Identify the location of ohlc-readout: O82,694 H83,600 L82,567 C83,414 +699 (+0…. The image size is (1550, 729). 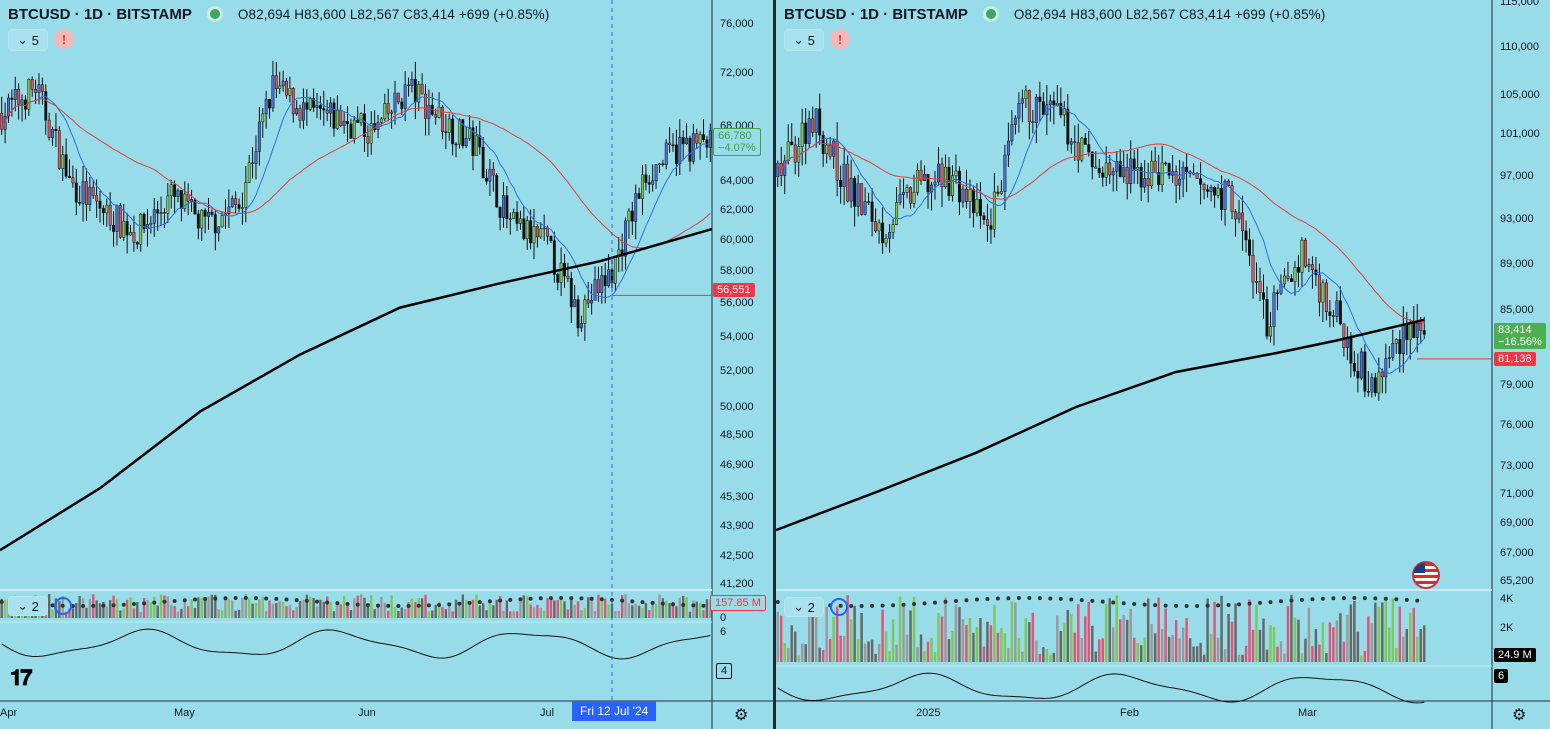
(1169, 14).